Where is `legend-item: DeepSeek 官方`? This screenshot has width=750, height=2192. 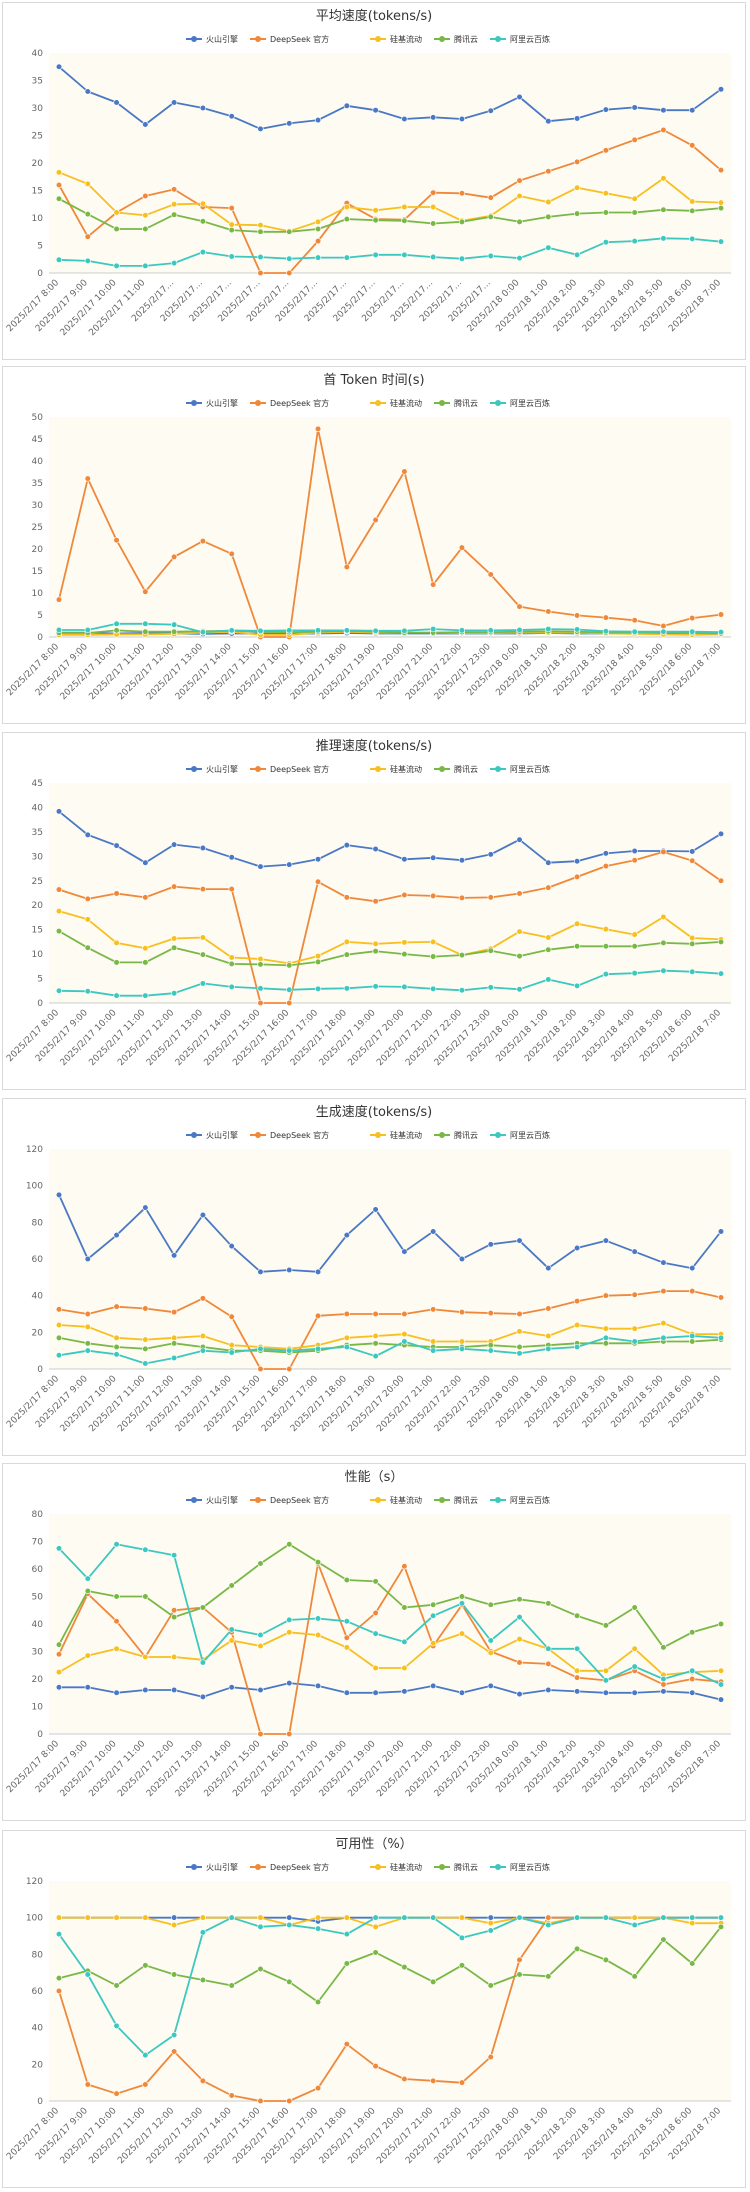
legend-item: DeepSeek 官方 is located at coordinates (289, 1500).